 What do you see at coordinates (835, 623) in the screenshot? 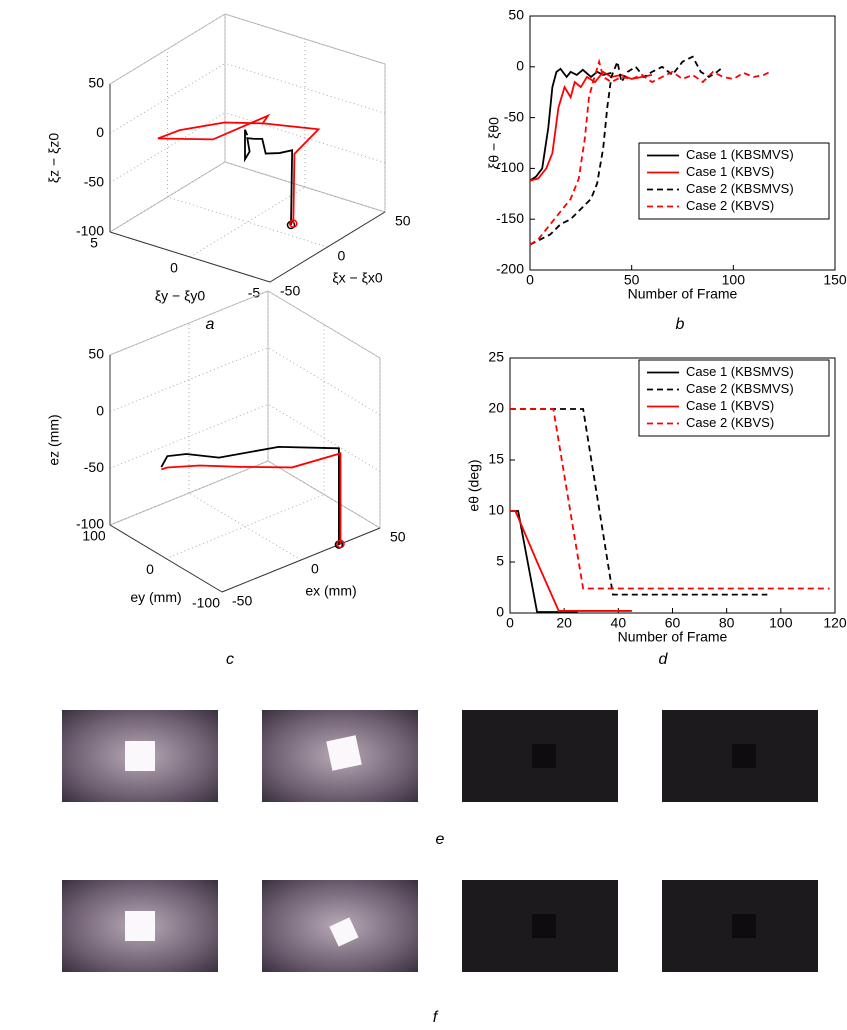
I see `x-tick-label: 120` at bounding box center [835, 623].